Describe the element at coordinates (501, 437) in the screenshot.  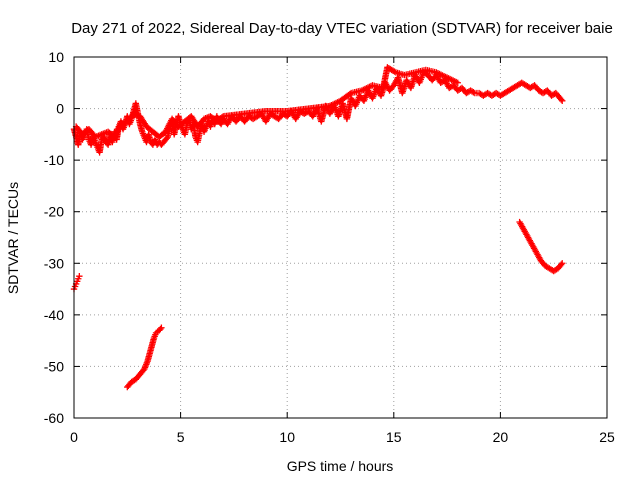
I see `x-tick-label: 20` at that location.